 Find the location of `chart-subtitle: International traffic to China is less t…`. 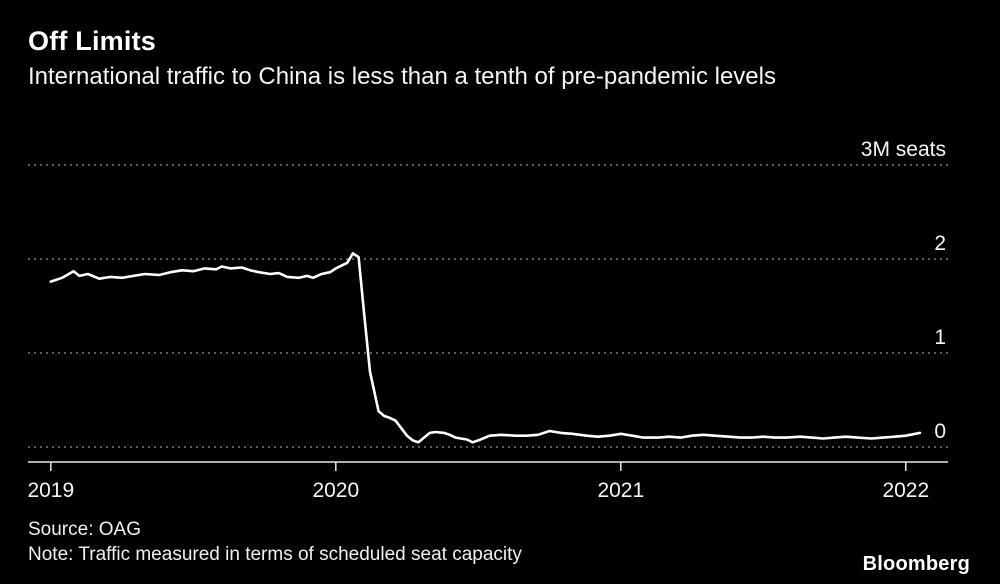

chart-subtitle: International traffic to China is less t… is located at coordinates (402, 77).